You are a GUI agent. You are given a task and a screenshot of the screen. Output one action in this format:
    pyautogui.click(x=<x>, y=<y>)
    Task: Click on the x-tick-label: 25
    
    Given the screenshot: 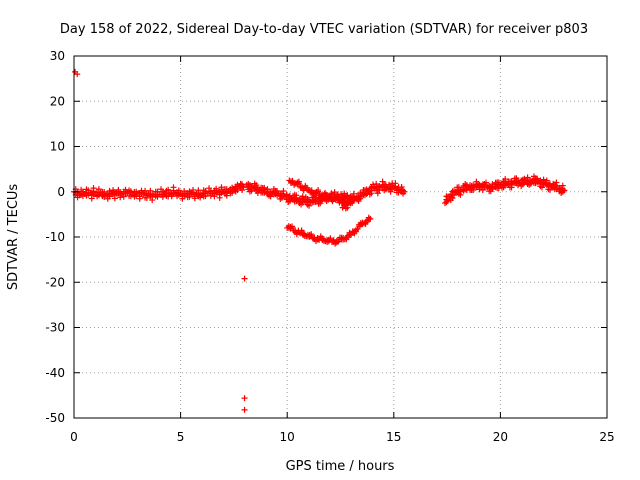 What is the action you would take?
    pyautogui.click(x=606, y=437)
    